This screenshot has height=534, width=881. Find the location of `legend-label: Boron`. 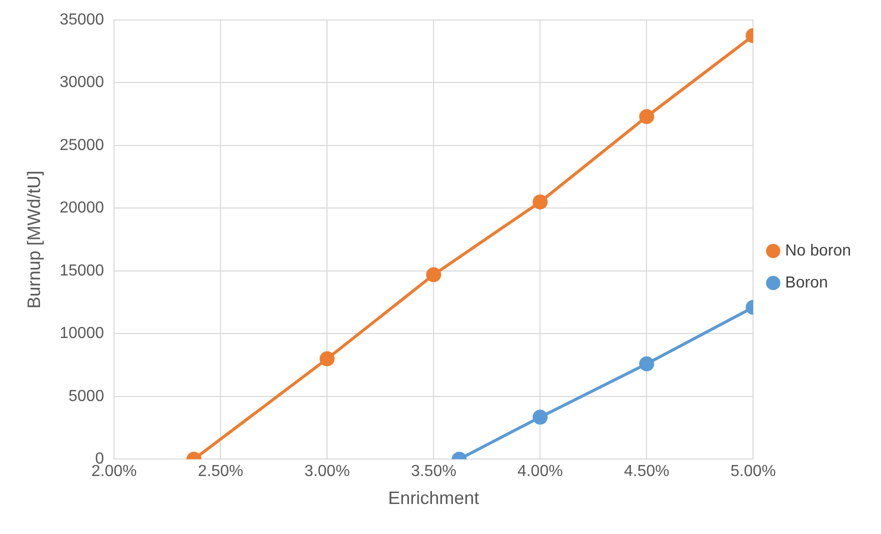

legend-label: Boron is located at coordinates (806, 283).